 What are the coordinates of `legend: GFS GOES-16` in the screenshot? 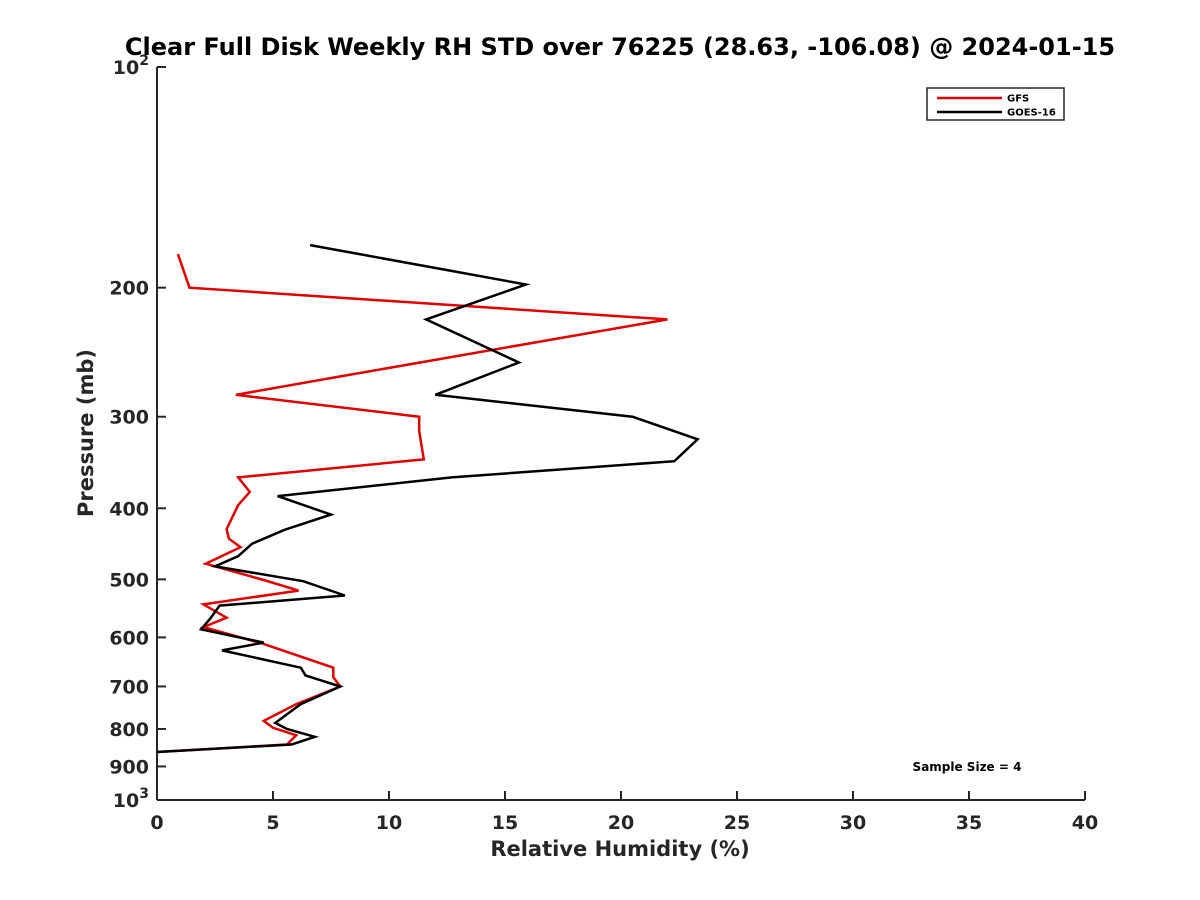 It's located at (995, 104).